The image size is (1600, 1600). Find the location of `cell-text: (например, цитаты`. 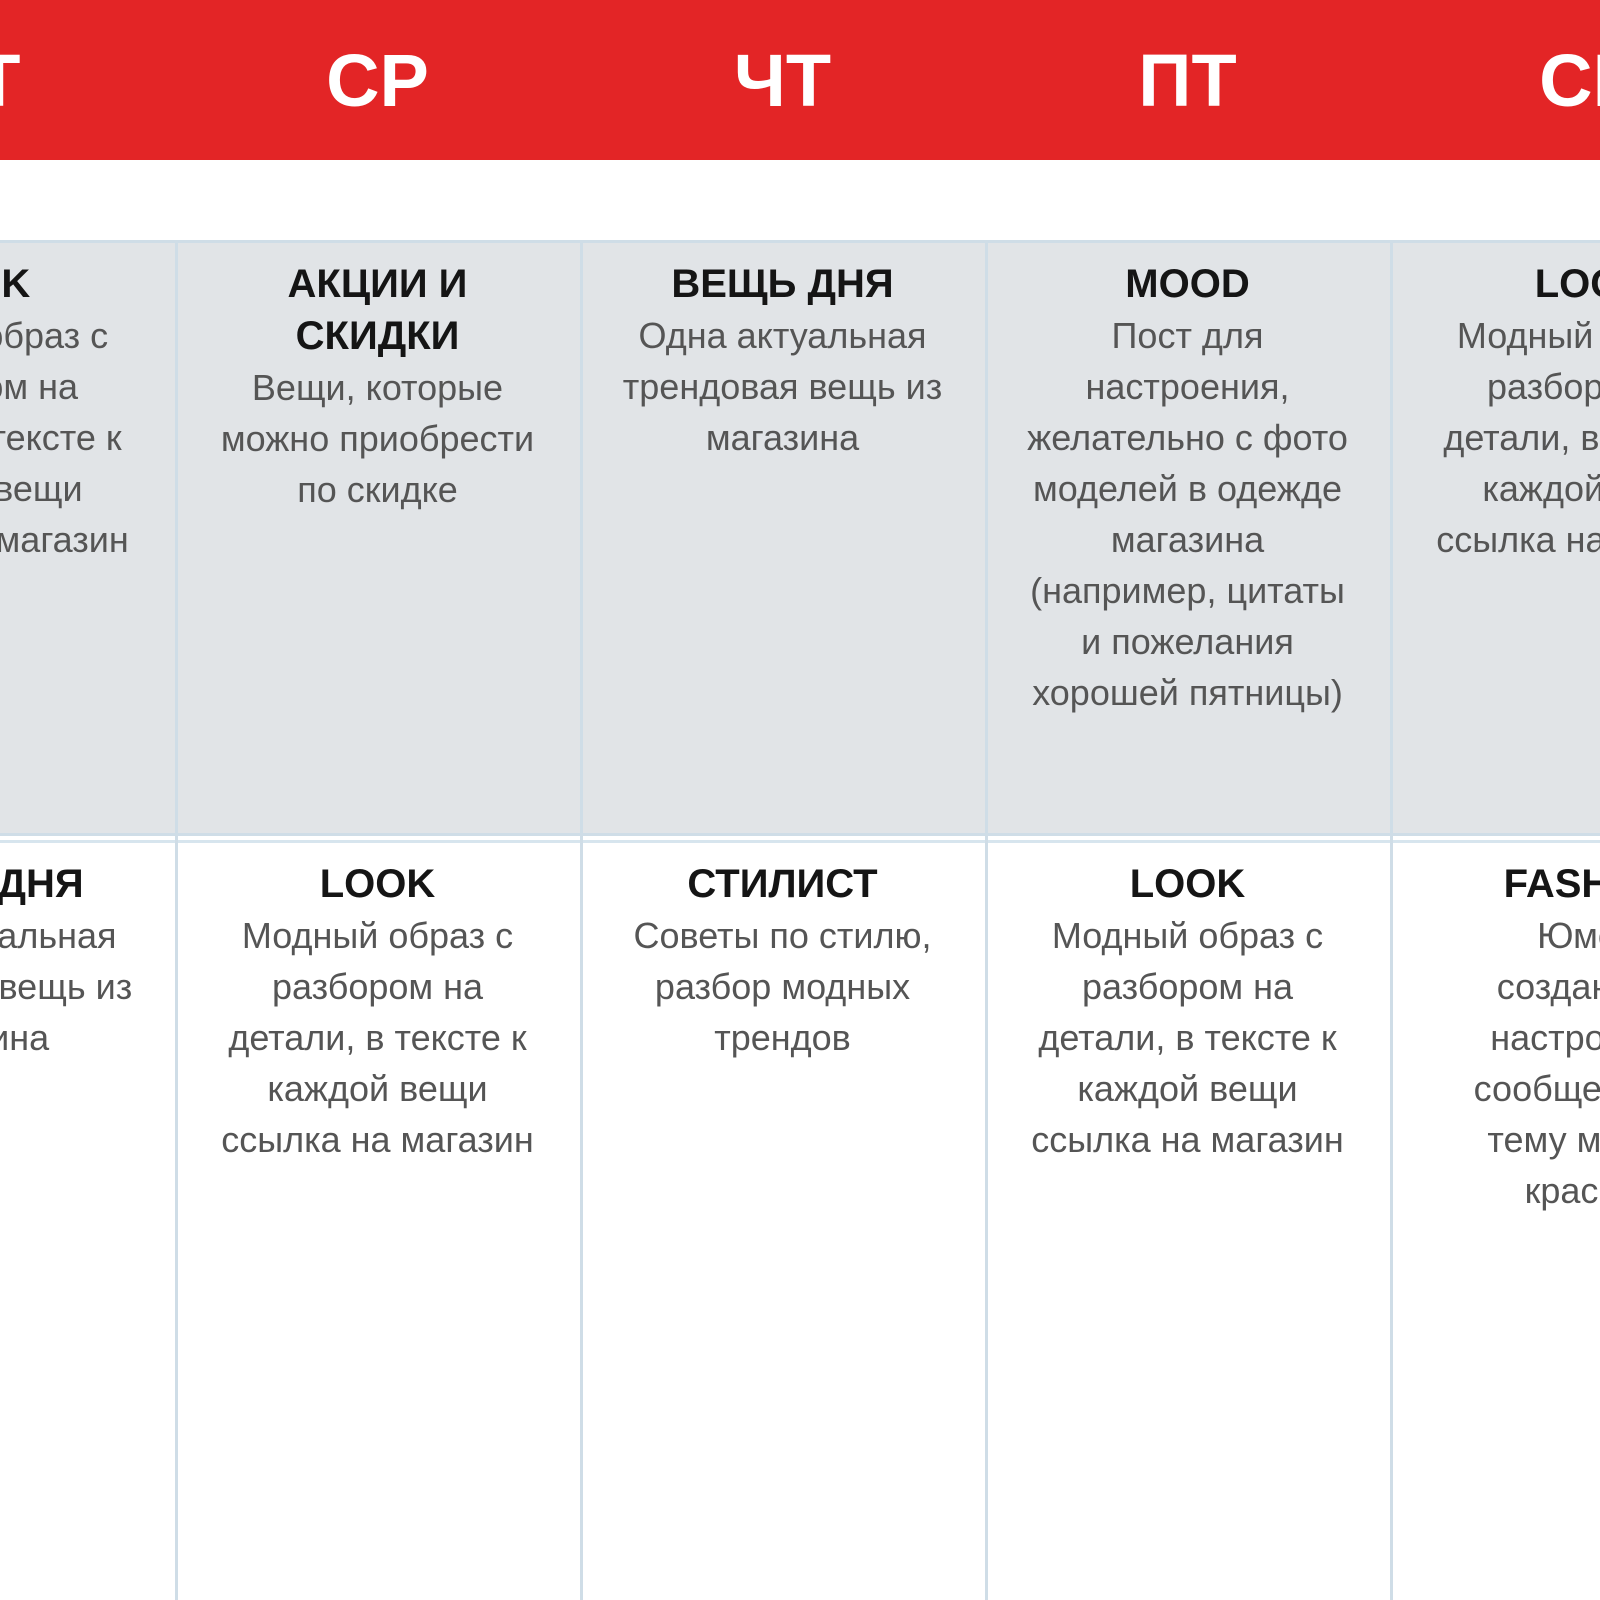

cell-text: (например, цитаты is located at coordinates (1187, 590).